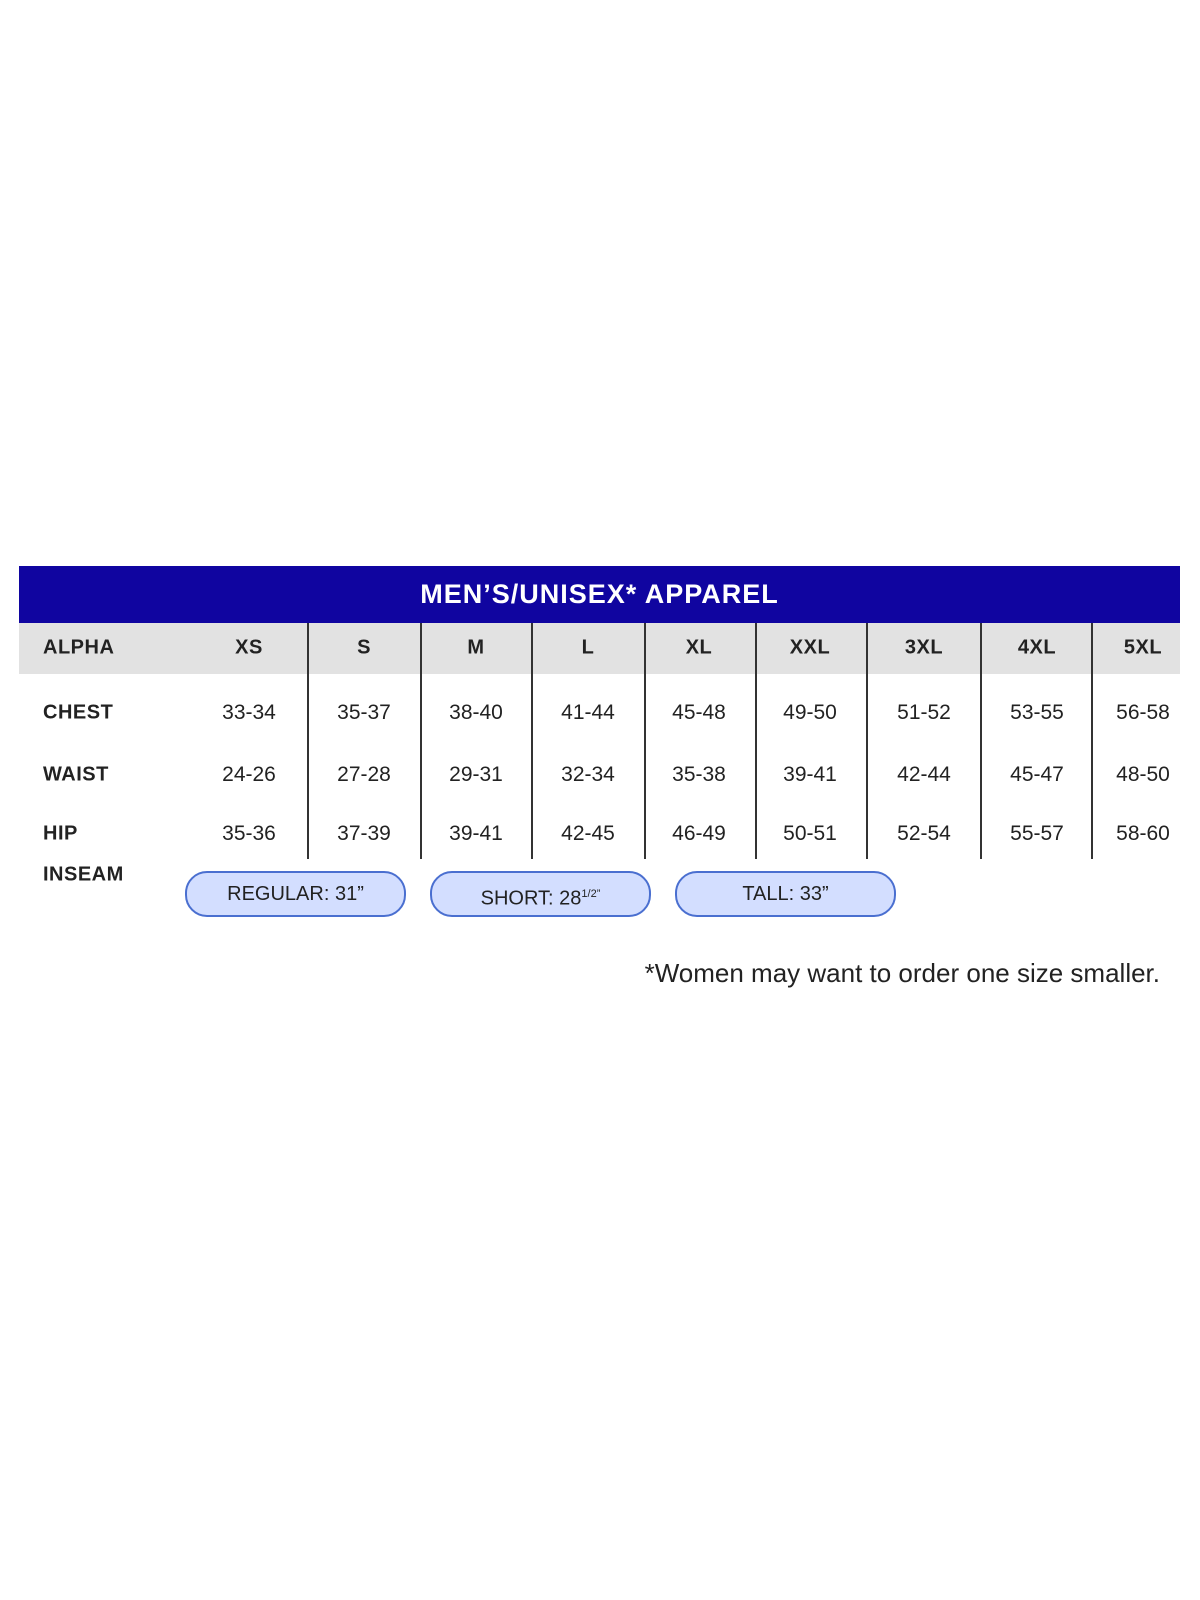  I want to click on size-value: 52-54, so click(924, 833).